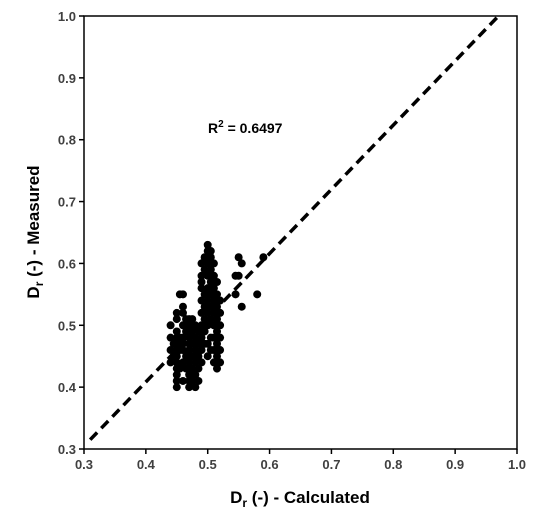 The height and width of the screenshot is (518, 550). I want to click on x-axis-title: Dr (-) - Calculated, so click(300, 499).